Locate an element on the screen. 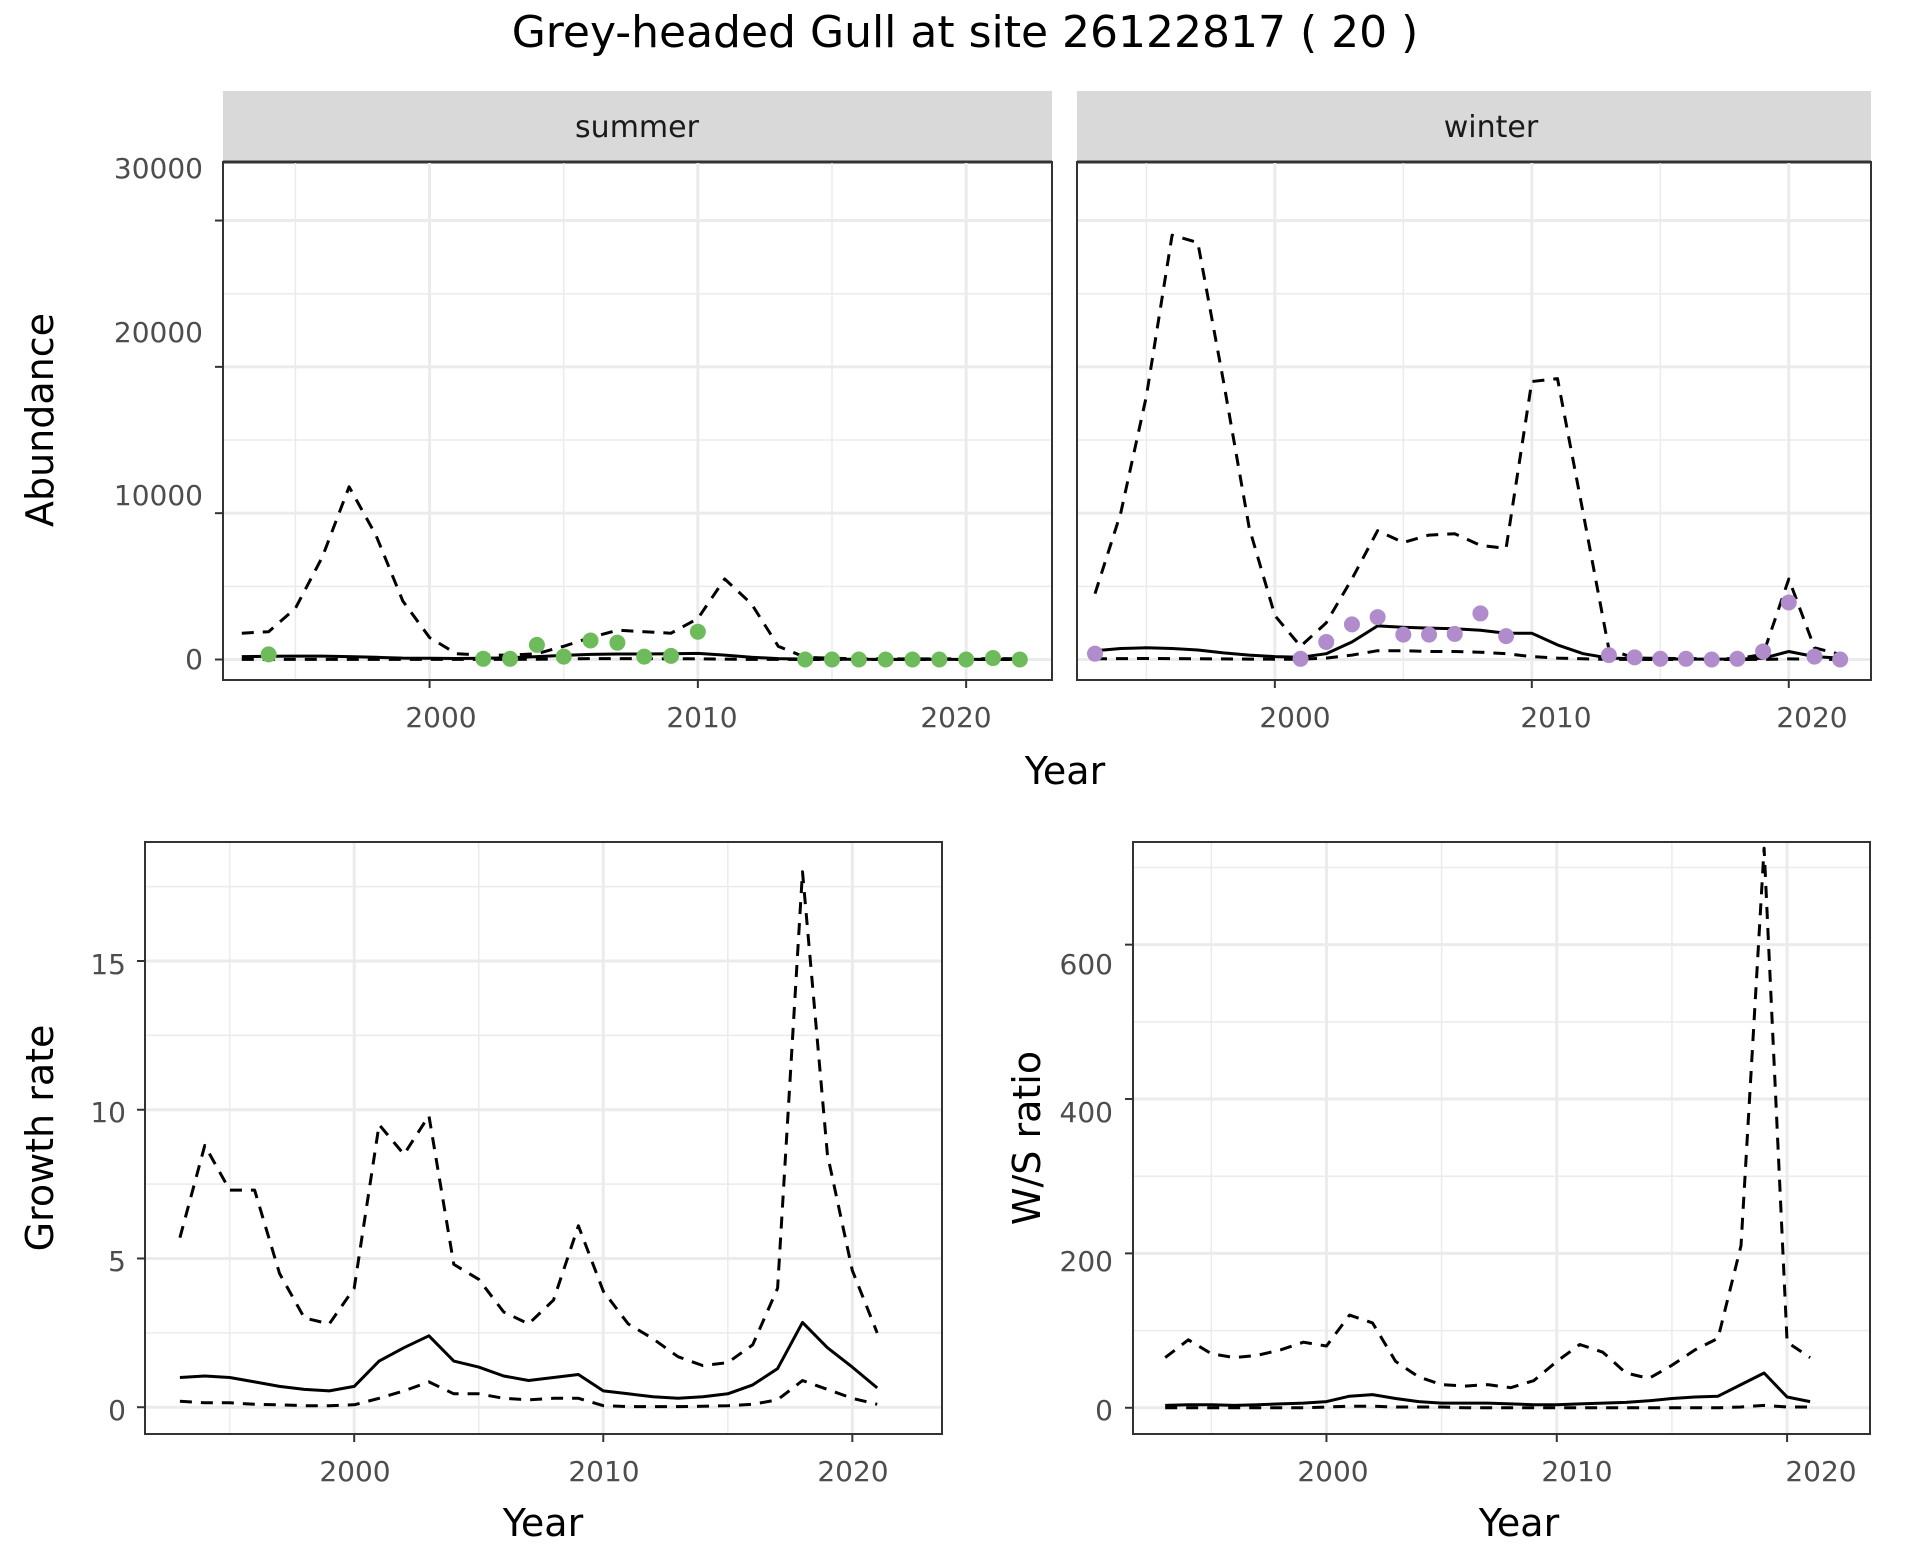 The height and width of the screenshot is (1560, 1920). plot-area-ws-ratio is located at coordinates (1497, 1142).